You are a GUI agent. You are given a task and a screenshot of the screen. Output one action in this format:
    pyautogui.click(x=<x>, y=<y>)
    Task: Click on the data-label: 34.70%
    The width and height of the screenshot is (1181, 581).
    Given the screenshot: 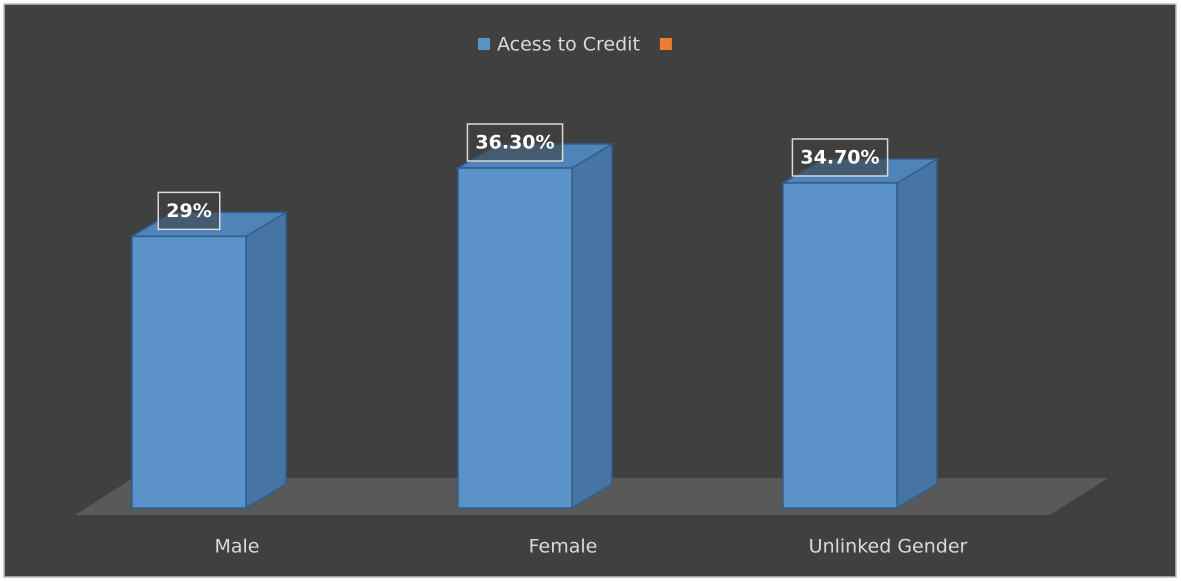 What is the action you would take?
    pyautogui.click(x=839, y=157)
    